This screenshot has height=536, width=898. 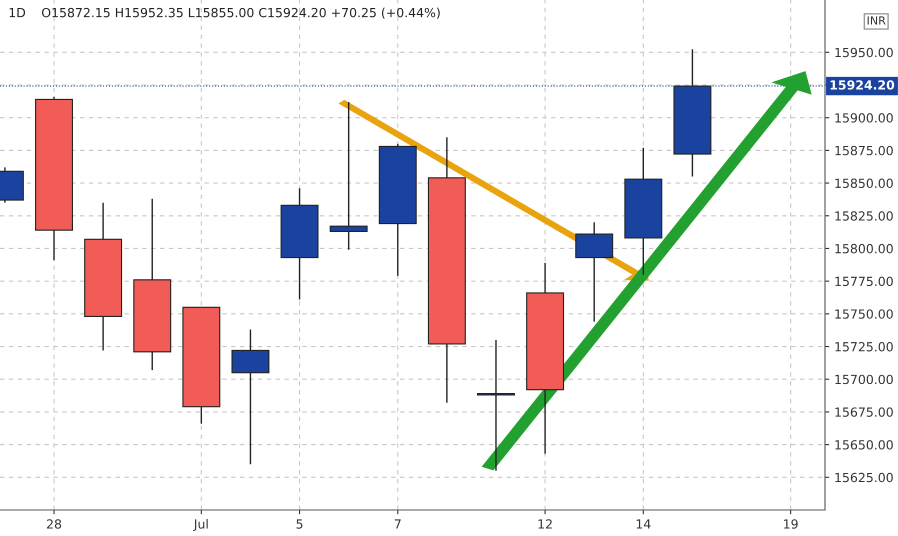 What do you see at coordinates (200, 525) in the screenshot?
I see `x-tick-label: Jul` at bounding box center [200, 525].